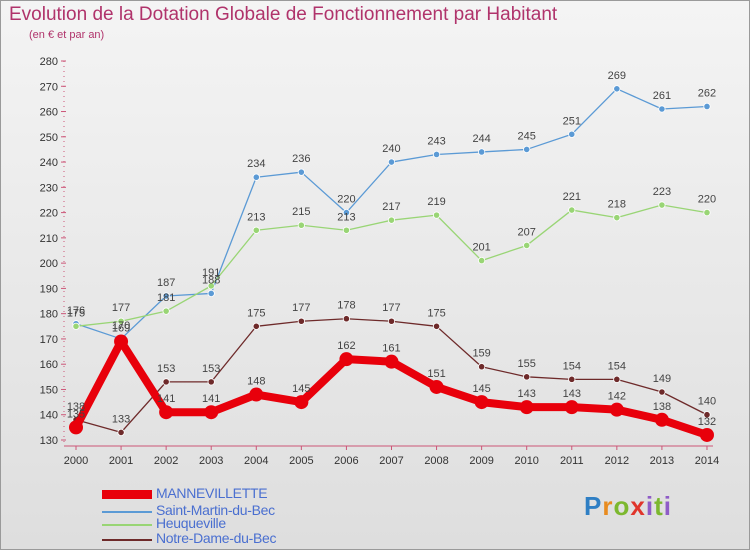 The image size is (750, 550). What do you see at coordinates (662, 407) in the screenshot?
I see `data-label: 138` at bounding box center [662, 407].